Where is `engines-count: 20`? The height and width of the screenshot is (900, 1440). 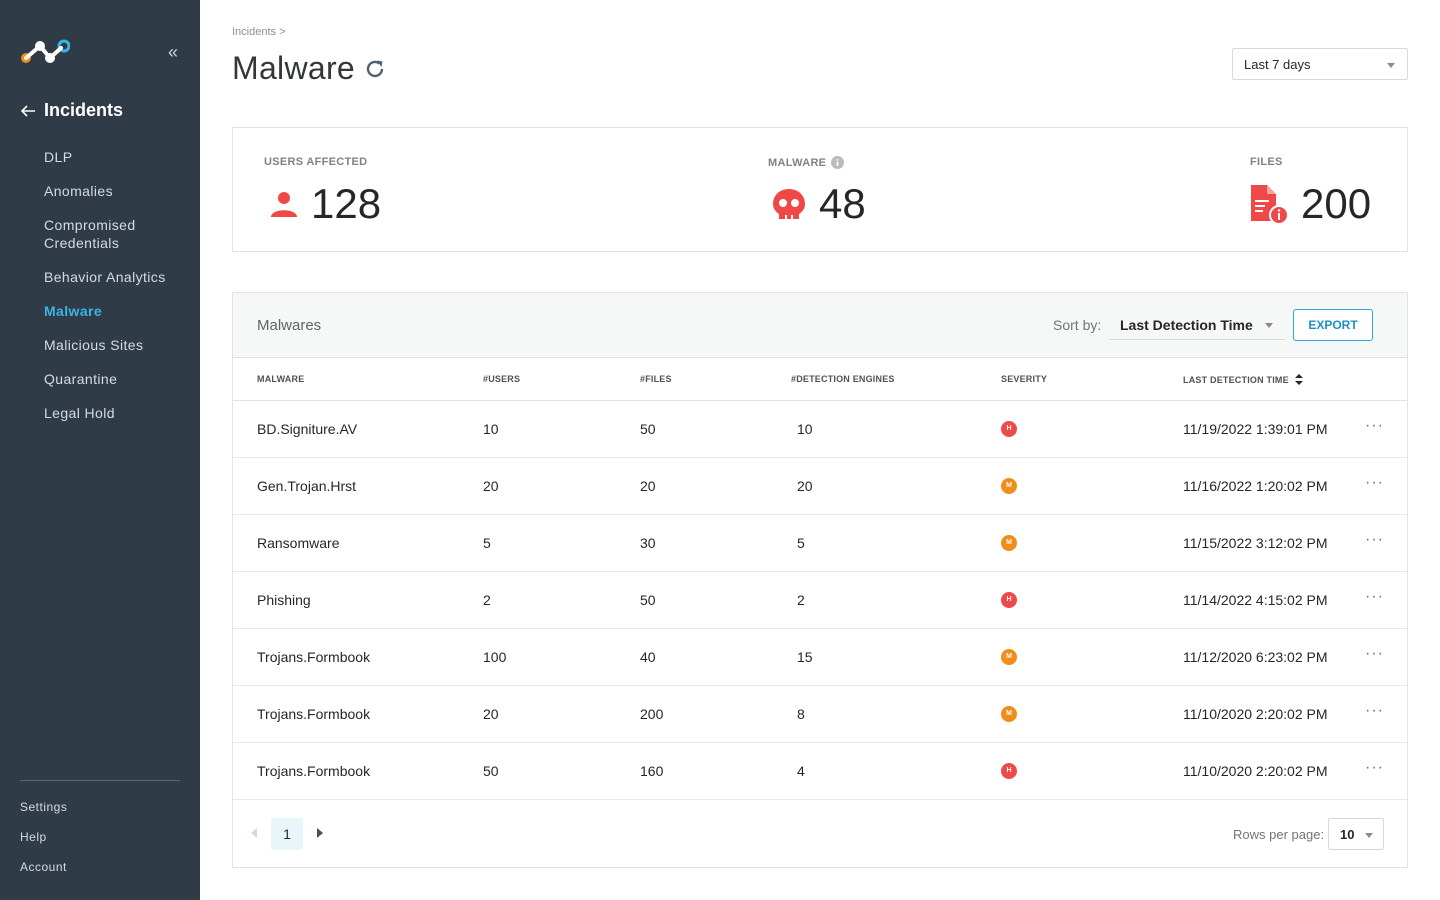 engines-count: 20 is located at coordinates (805, 486).